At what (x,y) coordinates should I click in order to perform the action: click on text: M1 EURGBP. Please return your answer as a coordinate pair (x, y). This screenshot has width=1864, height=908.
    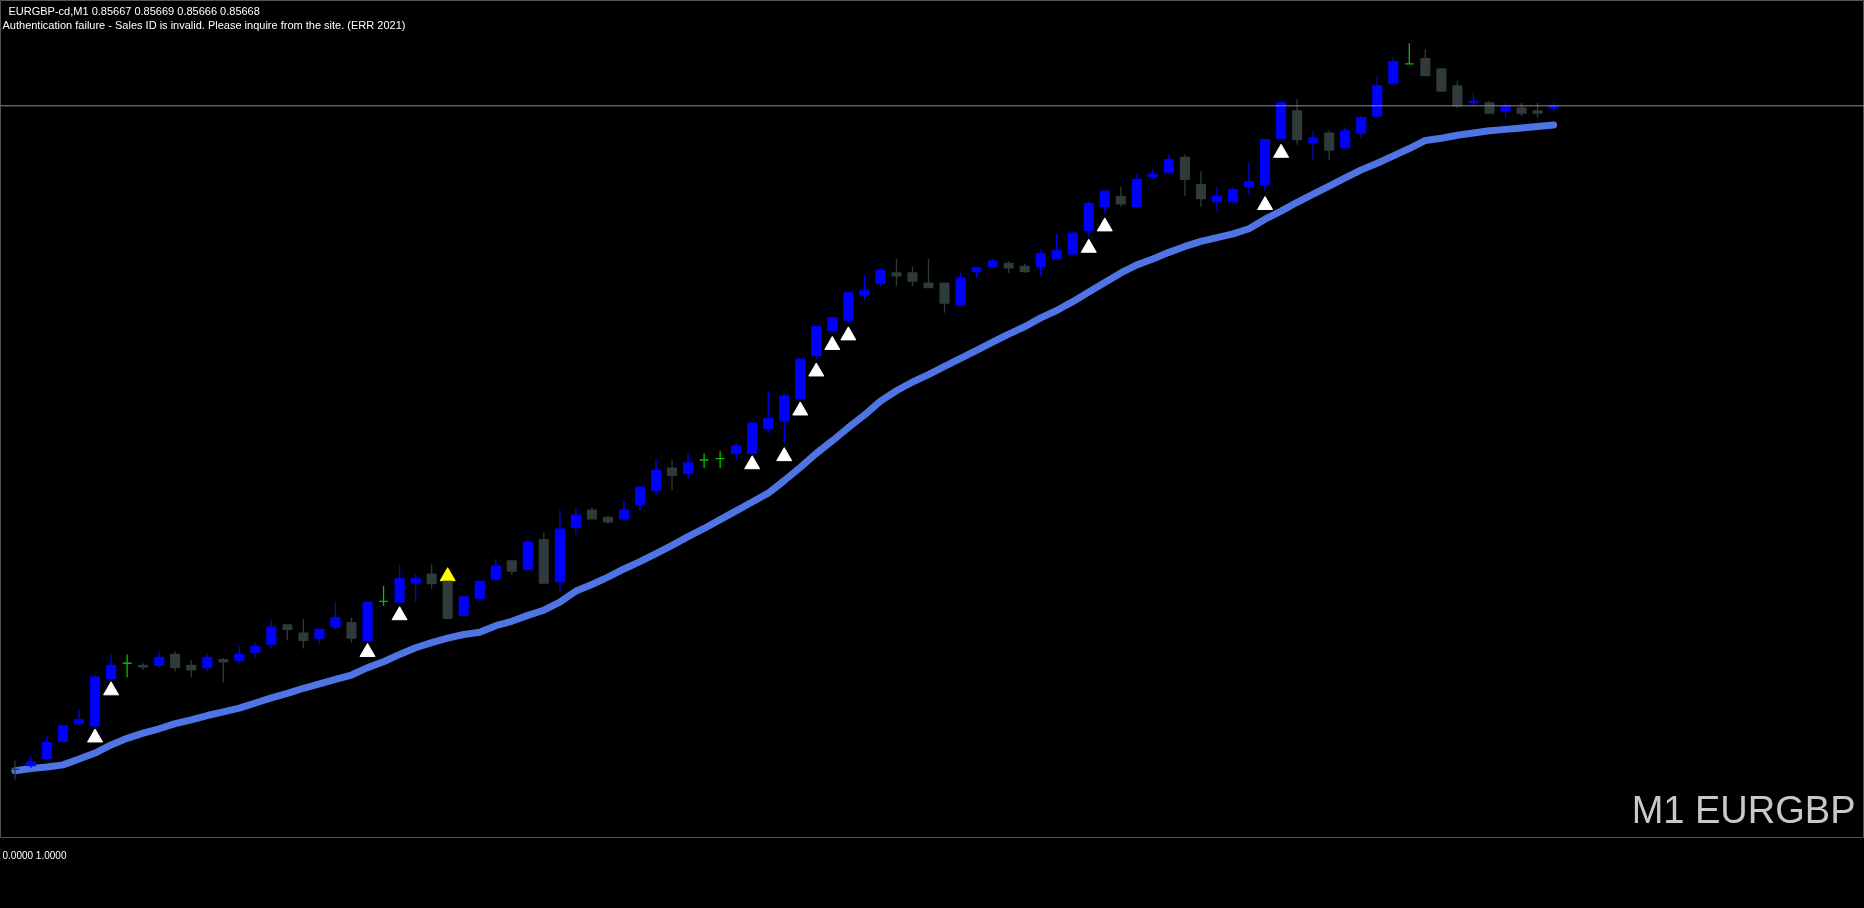
    Looking at the image, I should click on (1743, 809).